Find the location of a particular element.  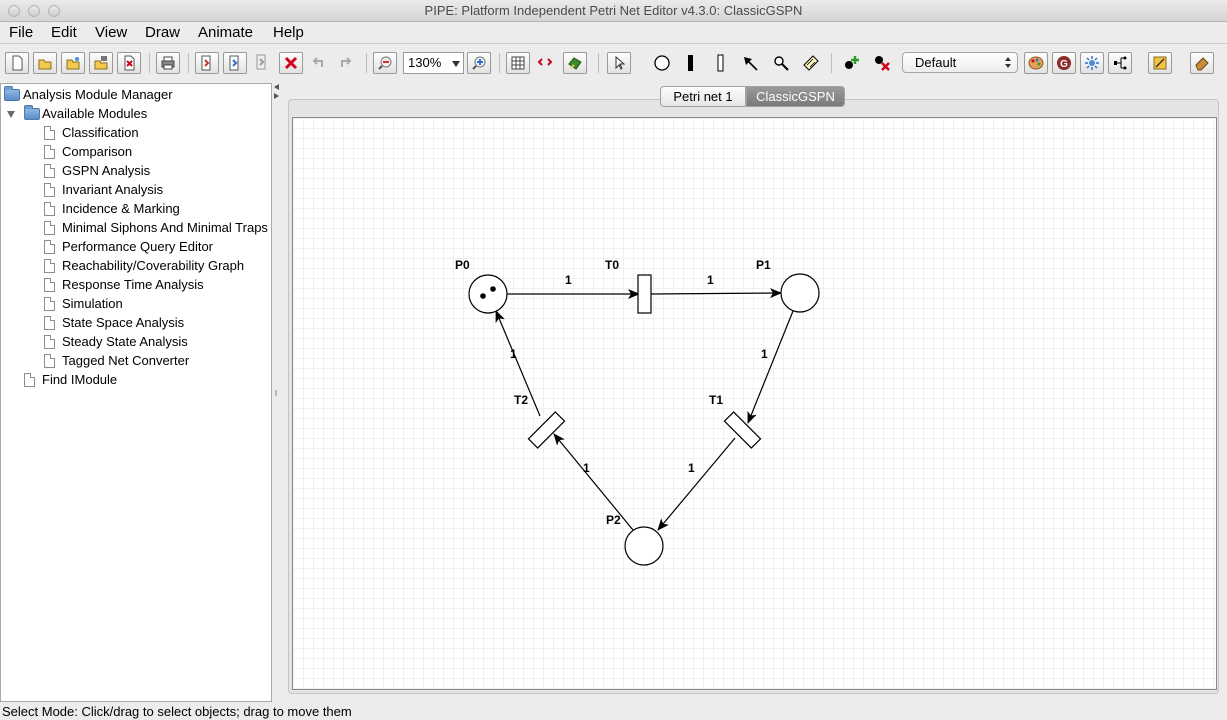

guard-button: G is located at coordinates (1064, 63).